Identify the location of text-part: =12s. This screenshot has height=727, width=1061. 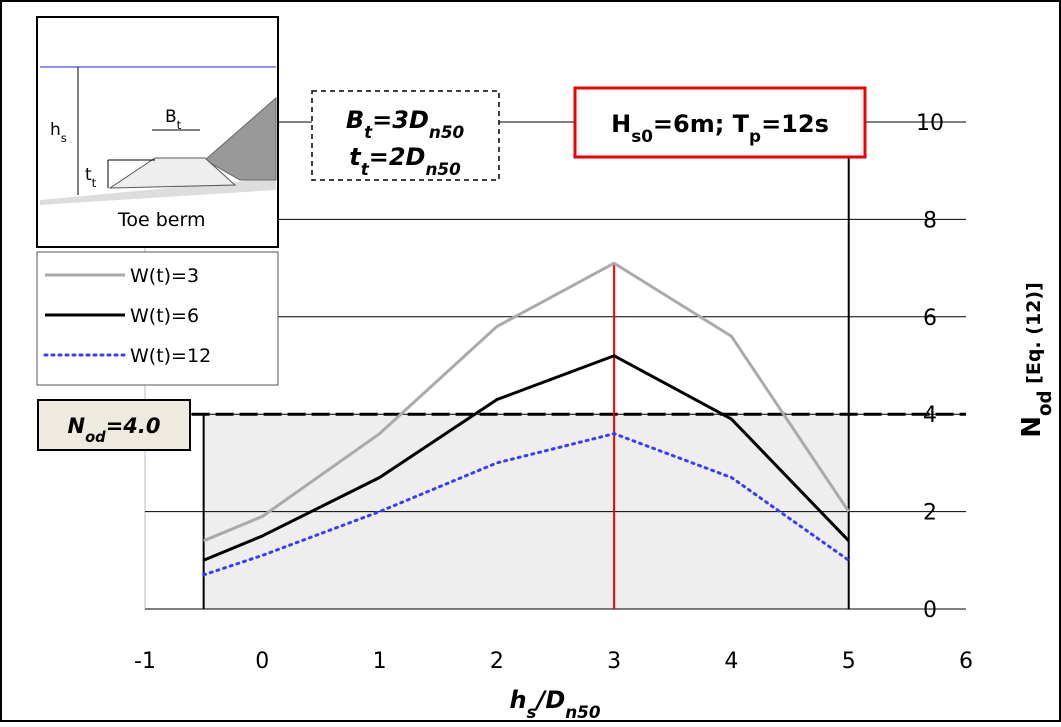
(795, 124).